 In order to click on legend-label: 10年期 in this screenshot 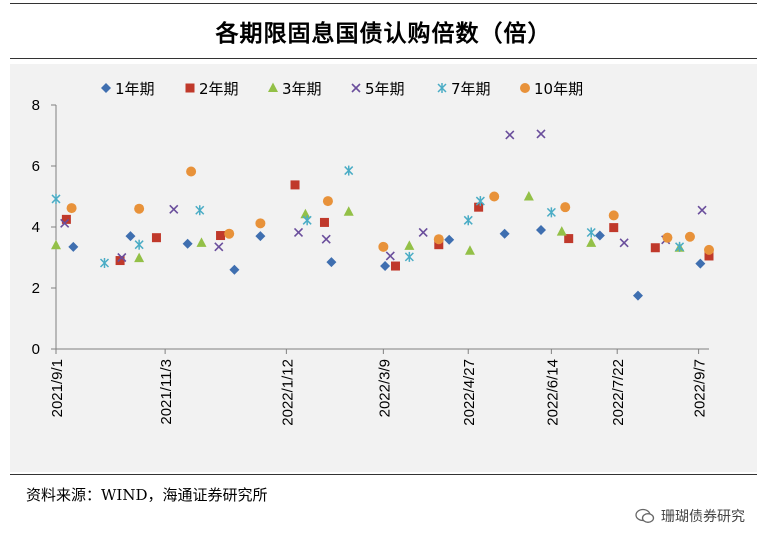, I will do `click(558, 89)`.